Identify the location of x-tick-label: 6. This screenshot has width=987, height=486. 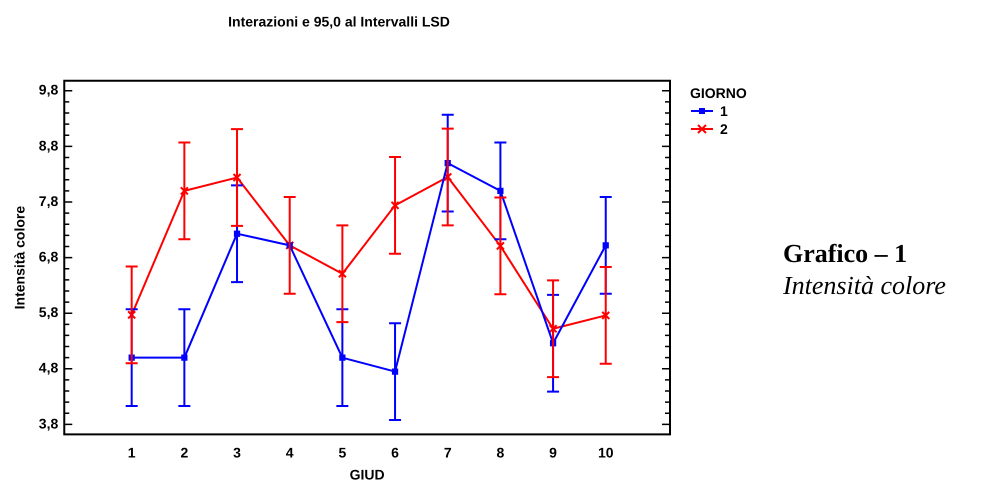
(395, 452).